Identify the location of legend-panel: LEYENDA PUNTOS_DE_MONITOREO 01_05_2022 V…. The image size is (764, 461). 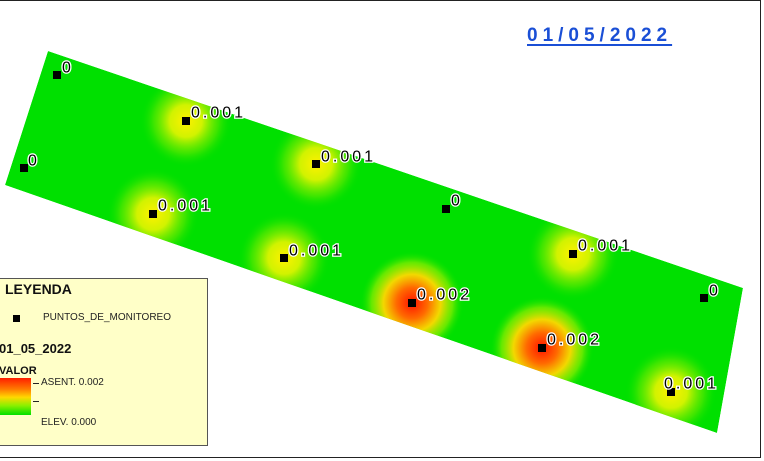
(104, 362).